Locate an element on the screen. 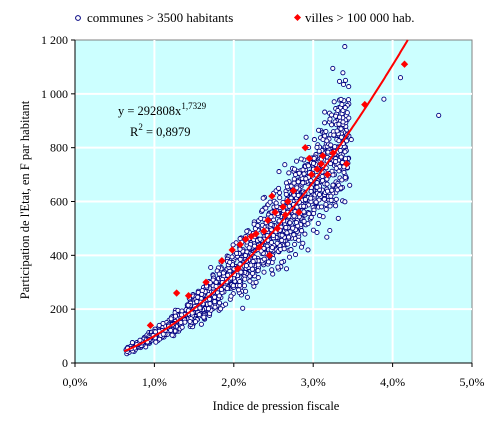  y-tick-label: 800 is located at coordinates (59, 148).